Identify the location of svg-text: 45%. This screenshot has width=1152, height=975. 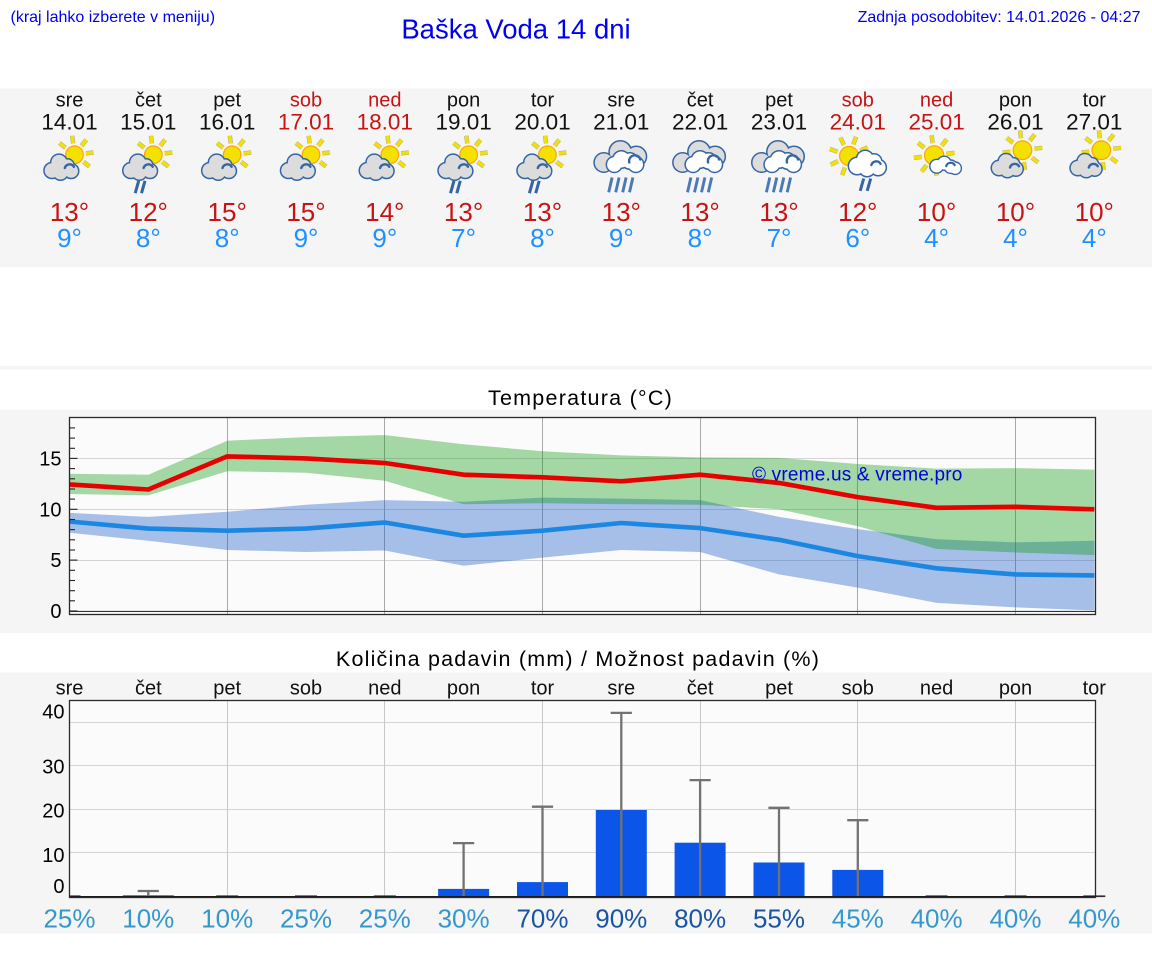
(858, 919).